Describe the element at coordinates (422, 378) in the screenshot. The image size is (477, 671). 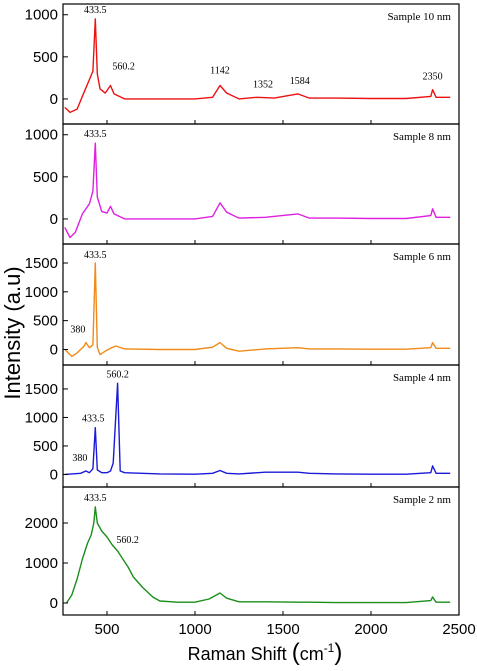
I see `sample-label-panel-4: Sample 4 nm` at that location.